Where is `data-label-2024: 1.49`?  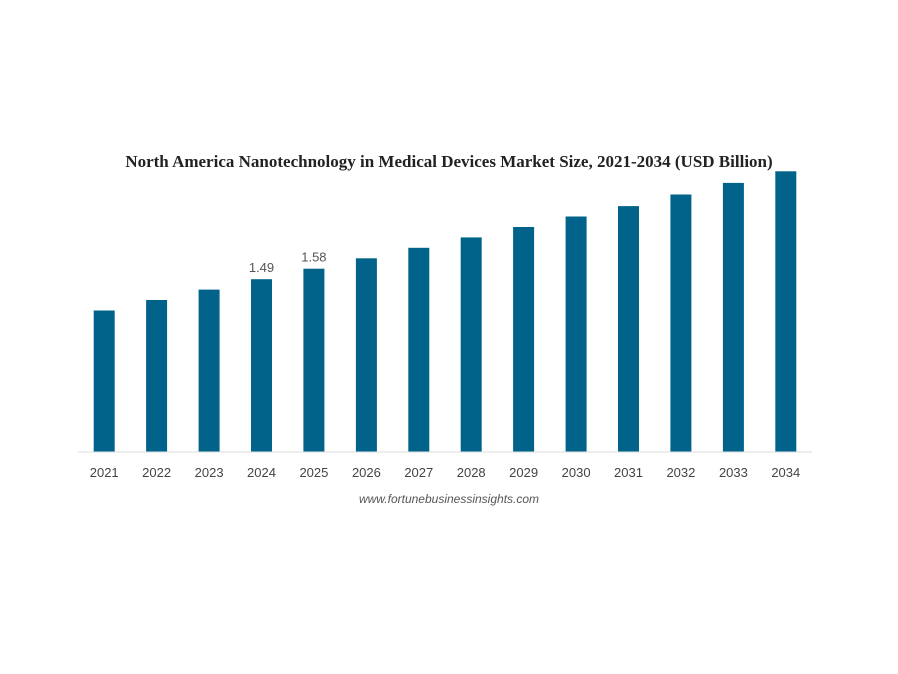
data-label-2024: 1.49 is located at coordinates (261, 267).